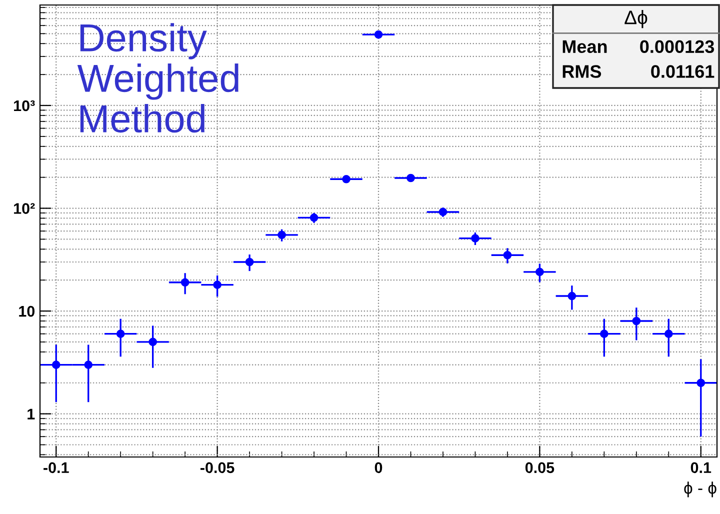 This screenshot has height=514, width=720. I want to click on x-axis-title: ϕ - ϕ, so click(700, 490).